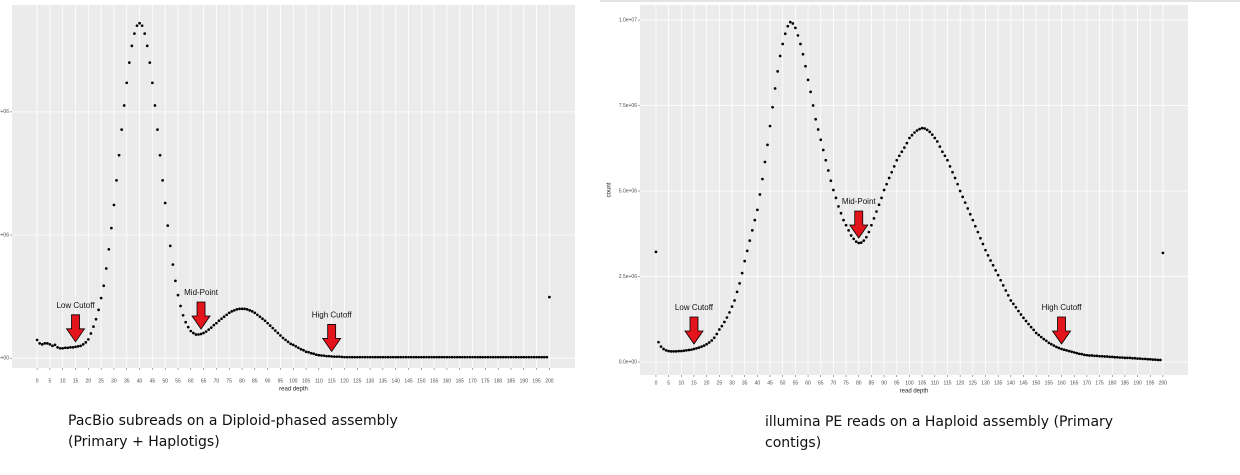 This screenshot has width=1240, height=475. What do you see at coordinates (447, 381) in the screenshot?
I see `x-tick-label: 160` at bounding box center [447, 381].